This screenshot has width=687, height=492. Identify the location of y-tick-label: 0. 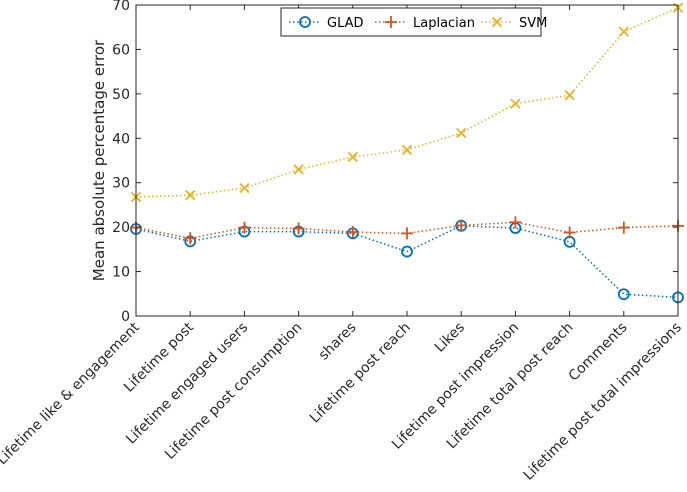
(125, 317).